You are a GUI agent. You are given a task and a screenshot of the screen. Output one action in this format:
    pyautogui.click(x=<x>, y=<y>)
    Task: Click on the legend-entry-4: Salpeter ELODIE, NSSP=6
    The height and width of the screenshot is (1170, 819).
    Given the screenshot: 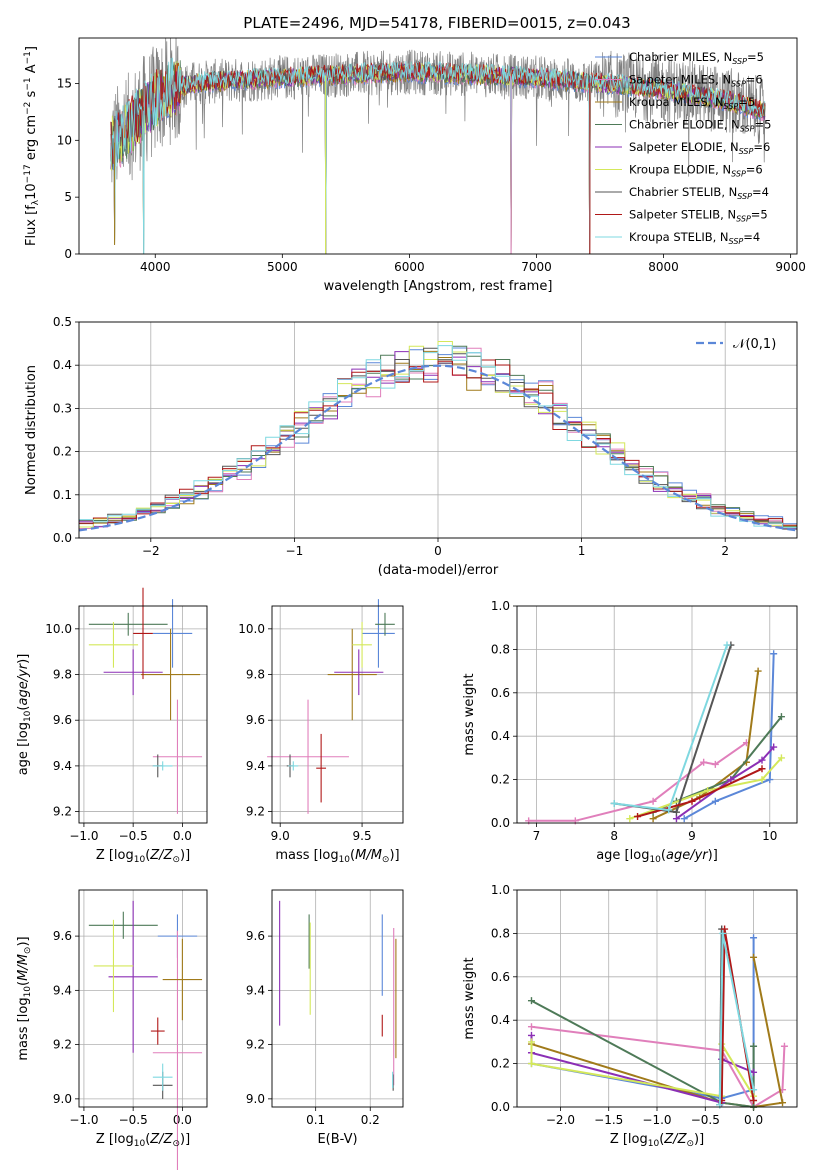 What is the action you would take?
    pyautogui.click(x=699, y=148)
    